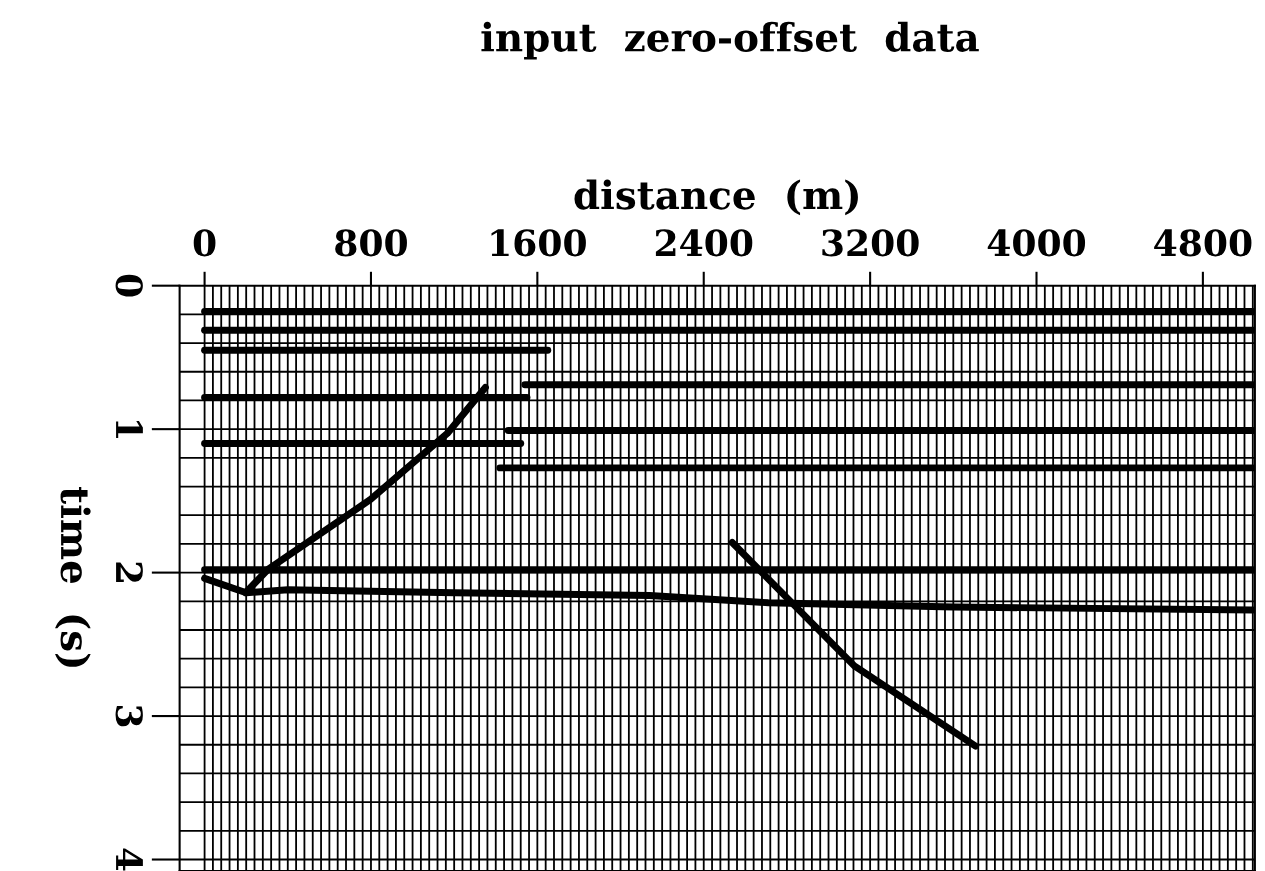 This screenshot has width=1265, height=871. Describe the element at coordinates (129, 572) in the screenshot. I see `y-tick-label: 2` at that location.